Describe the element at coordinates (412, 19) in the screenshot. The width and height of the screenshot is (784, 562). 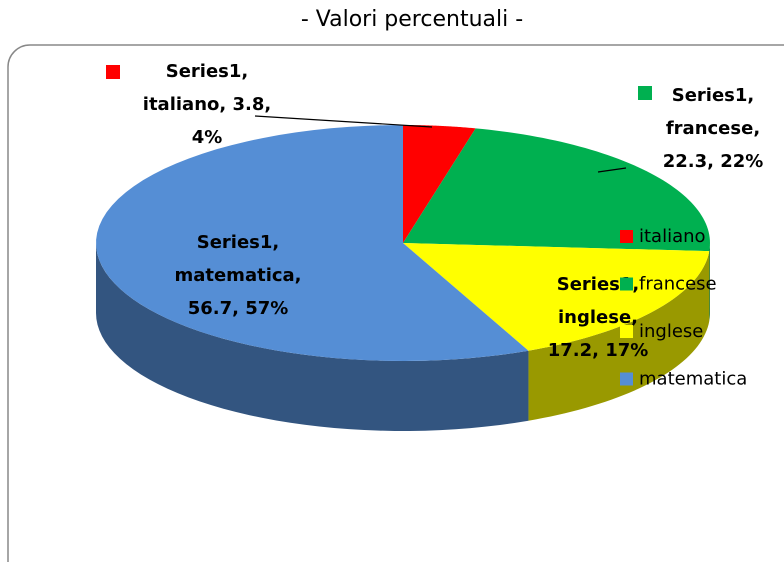
I see `chart-title: - Valori percentuali -` at that location.